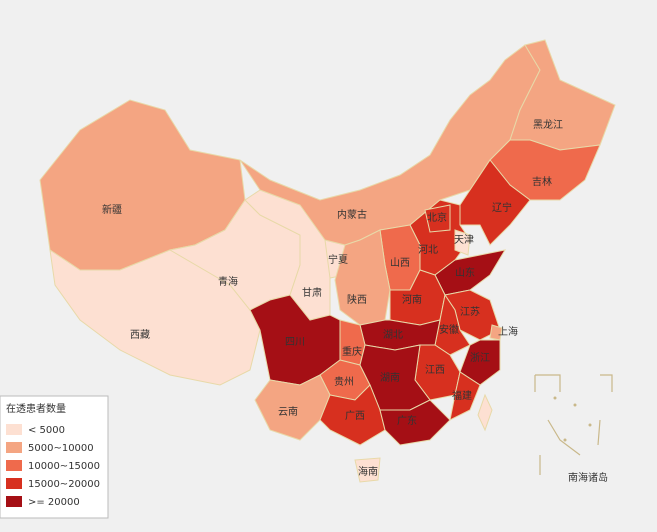 Image resolution: width=657 pixels, height=532 pixels. I want to click on province-label: 浙江, so click(480, 358).